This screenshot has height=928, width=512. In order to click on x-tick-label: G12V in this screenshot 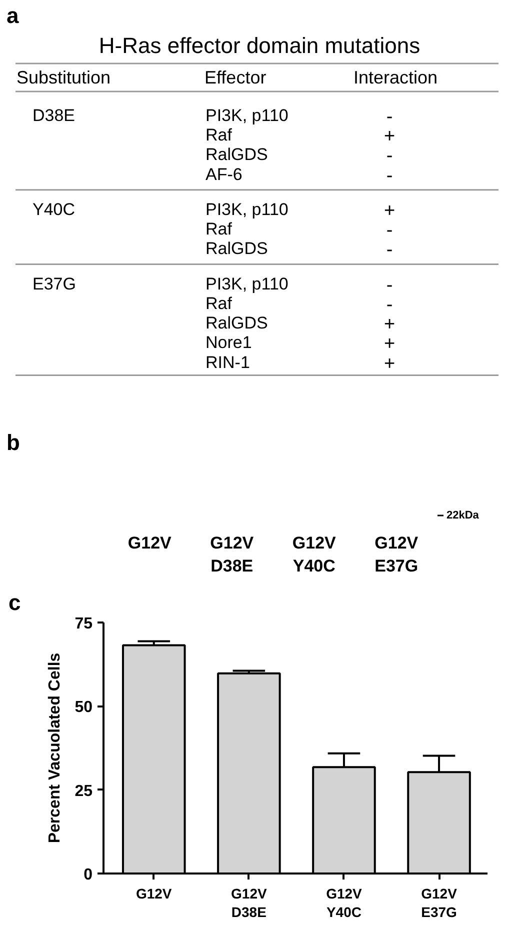, I will do `click(154, 894)`.